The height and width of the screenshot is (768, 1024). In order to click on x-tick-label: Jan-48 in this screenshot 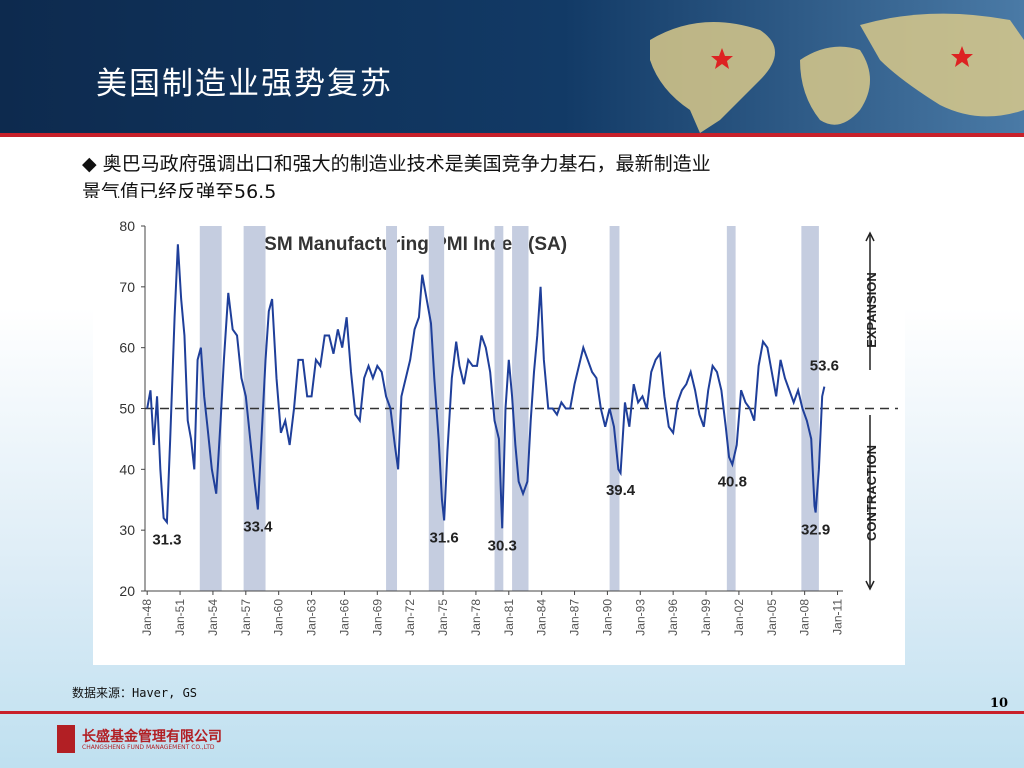, I will do `click(147, 617)`.